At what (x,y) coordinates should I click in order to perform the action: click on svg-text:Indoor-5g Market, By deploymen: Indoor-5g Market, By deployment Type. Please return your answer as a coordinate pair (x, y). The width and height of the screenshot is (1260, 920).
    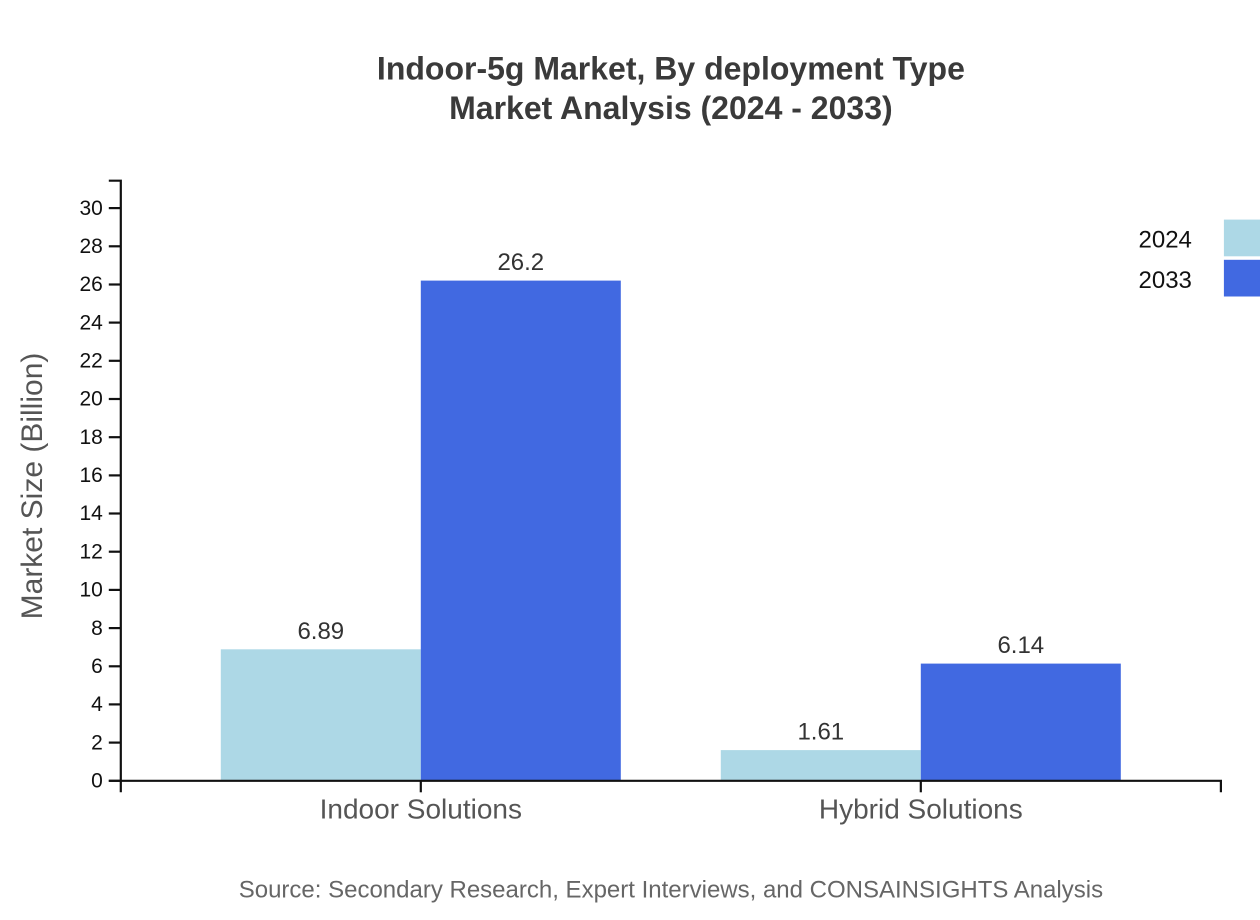
    Looking at the image, I should click on (671, 68).